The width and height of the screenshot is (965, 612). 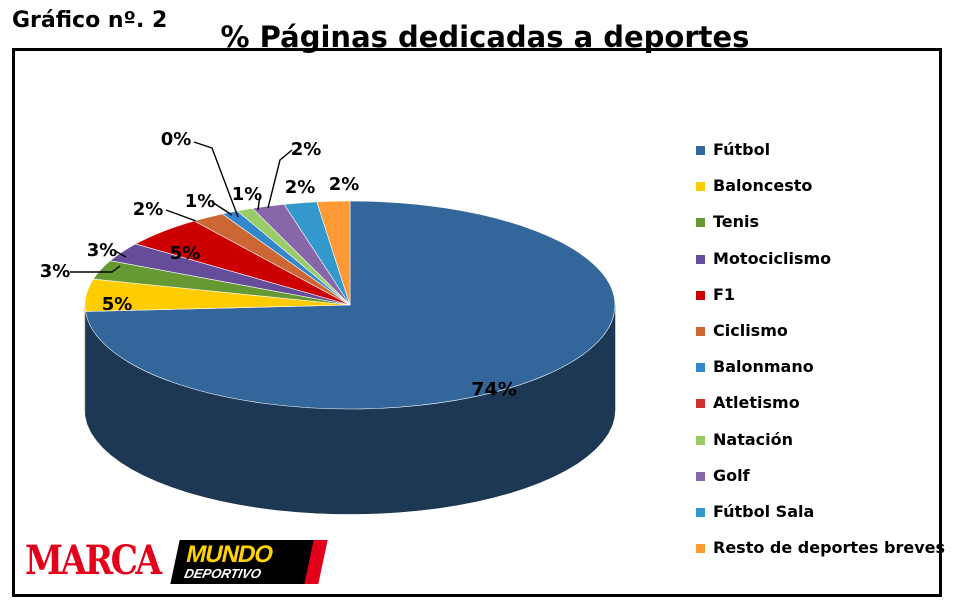 What do you see at coordinates (731, 475) in the screenshot?
I see `legend-label: Golf` at bounding box center [731, 475].